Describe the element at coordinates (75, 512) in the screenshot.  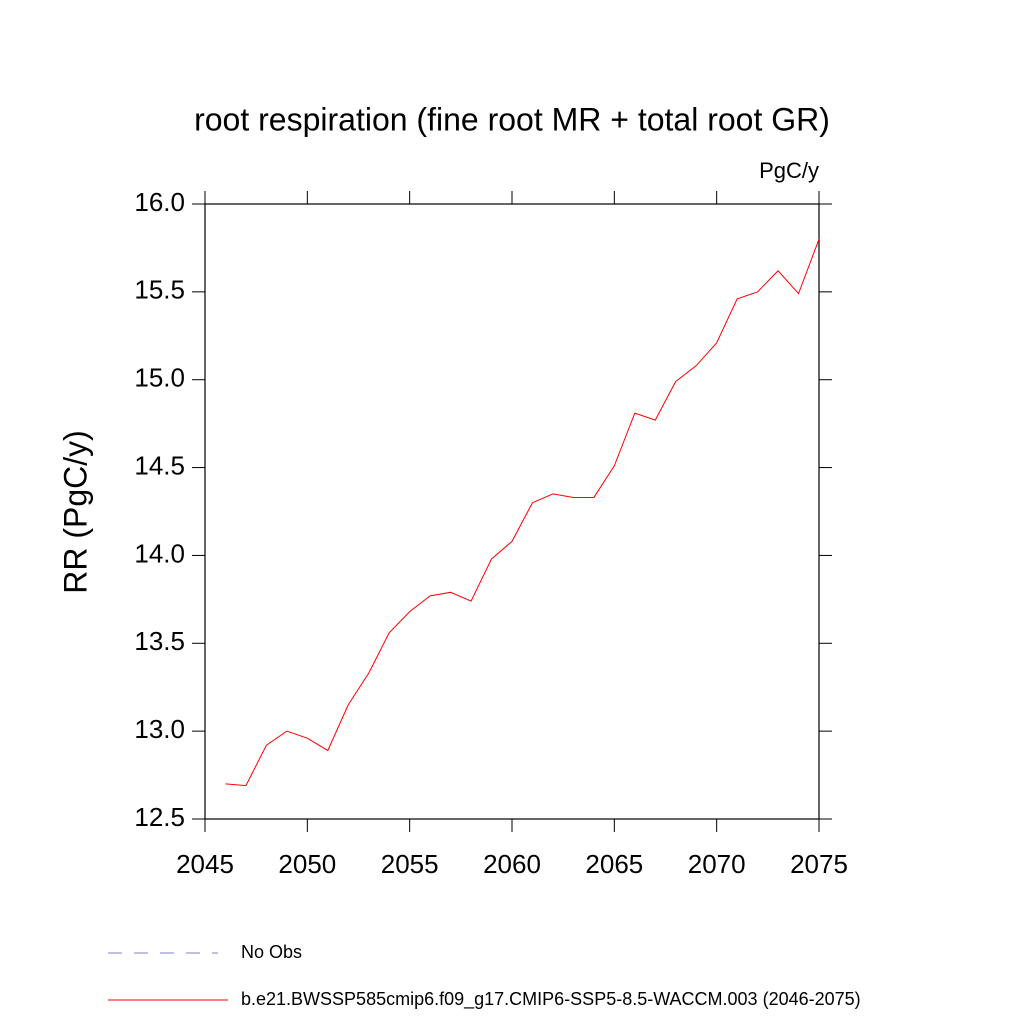
I see `y-axis-label: RR (PgC/y)` at that location.